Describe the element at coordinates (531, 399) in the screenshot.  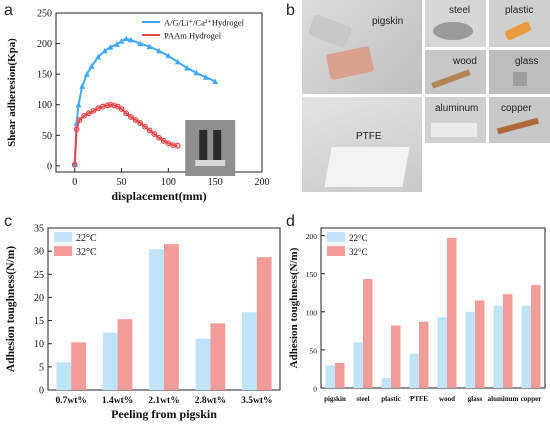
I see `x-tick-label: copper` at that location.